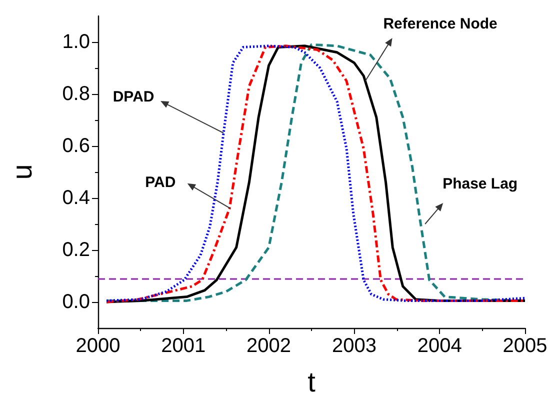 The image size is (555, 401). What do you see at coordinates (98, 346) in the screenshot?
I see `x-tick-label: 2000` at bounding box center [98, 346].